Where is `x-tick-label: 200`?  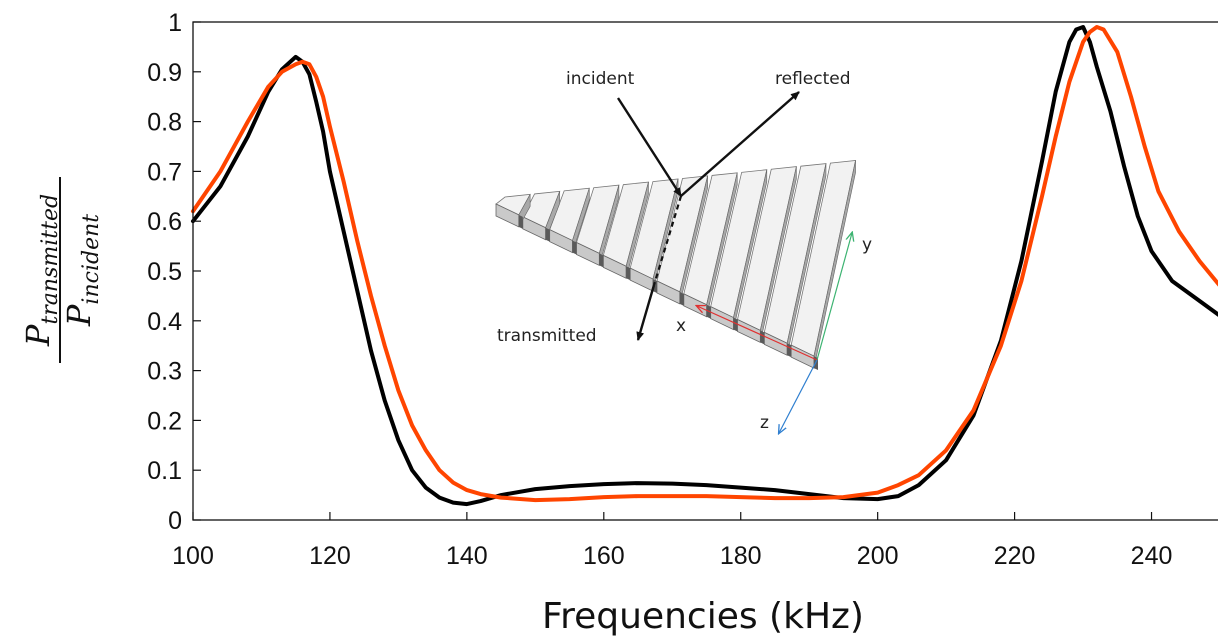 x-tick-label: 200 is located at coordinates (878, 556).